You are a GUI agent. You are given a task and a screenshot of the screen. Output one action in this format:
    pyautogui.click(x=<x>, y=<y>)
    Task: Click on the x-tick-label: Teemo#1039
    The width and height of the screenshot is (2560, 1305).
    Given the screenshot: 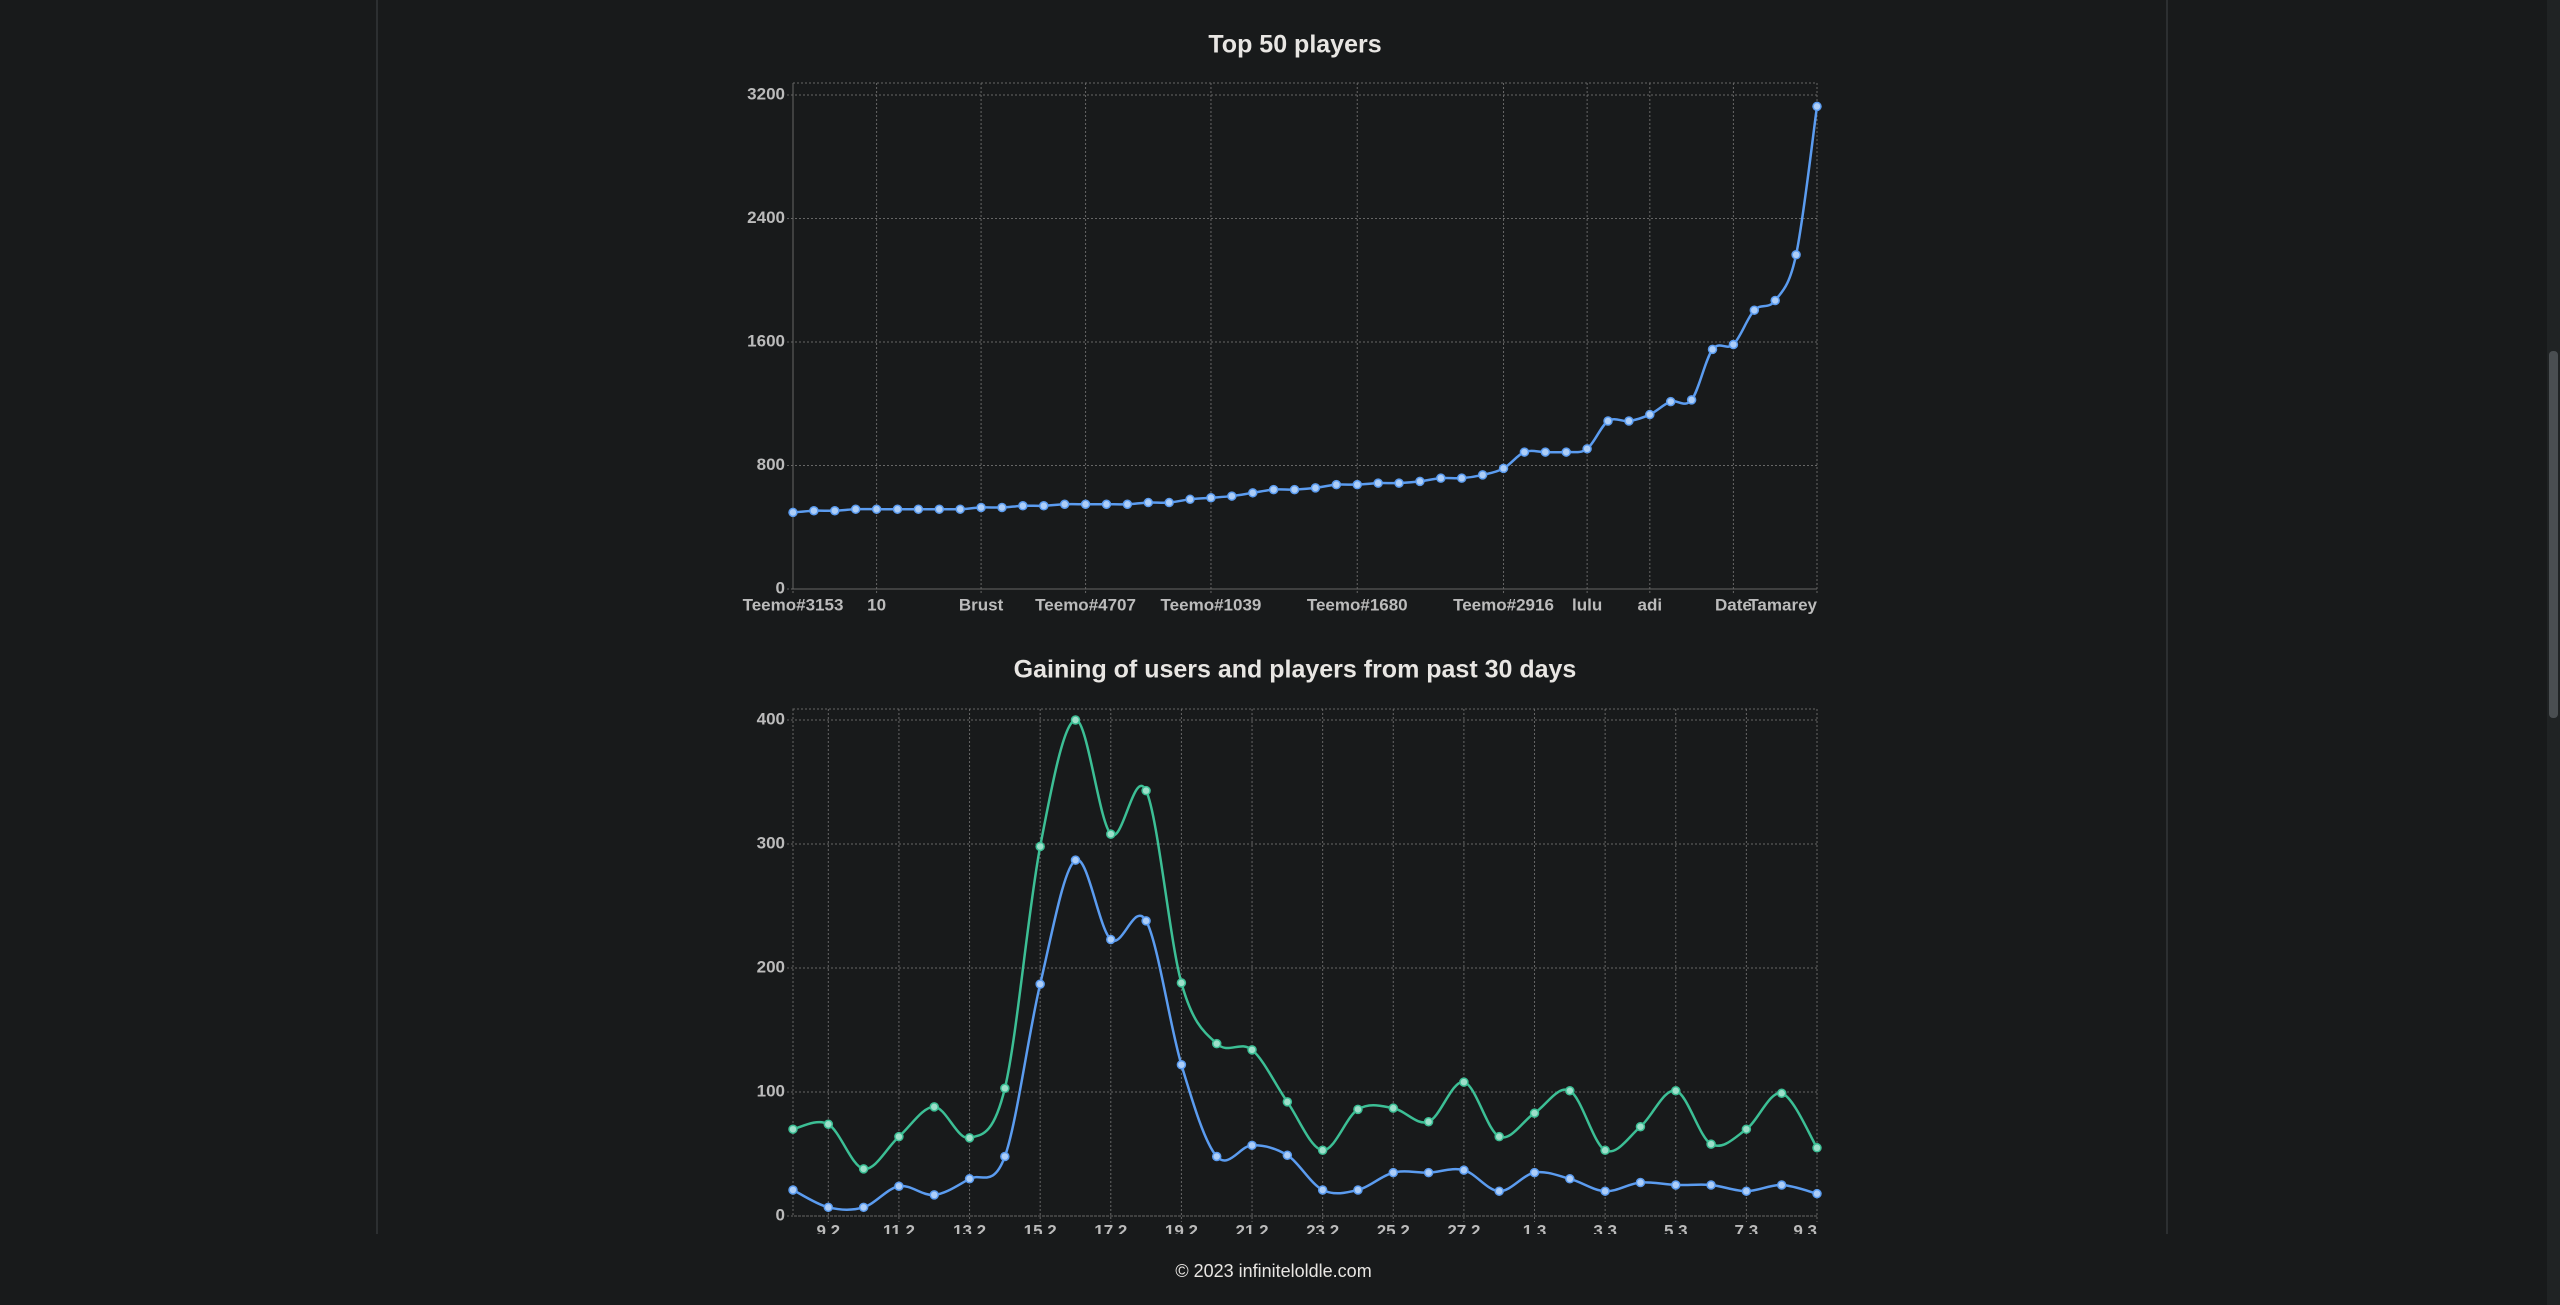 What is the action you would take?
    pyautogui.click(x=1211, y=604)
    